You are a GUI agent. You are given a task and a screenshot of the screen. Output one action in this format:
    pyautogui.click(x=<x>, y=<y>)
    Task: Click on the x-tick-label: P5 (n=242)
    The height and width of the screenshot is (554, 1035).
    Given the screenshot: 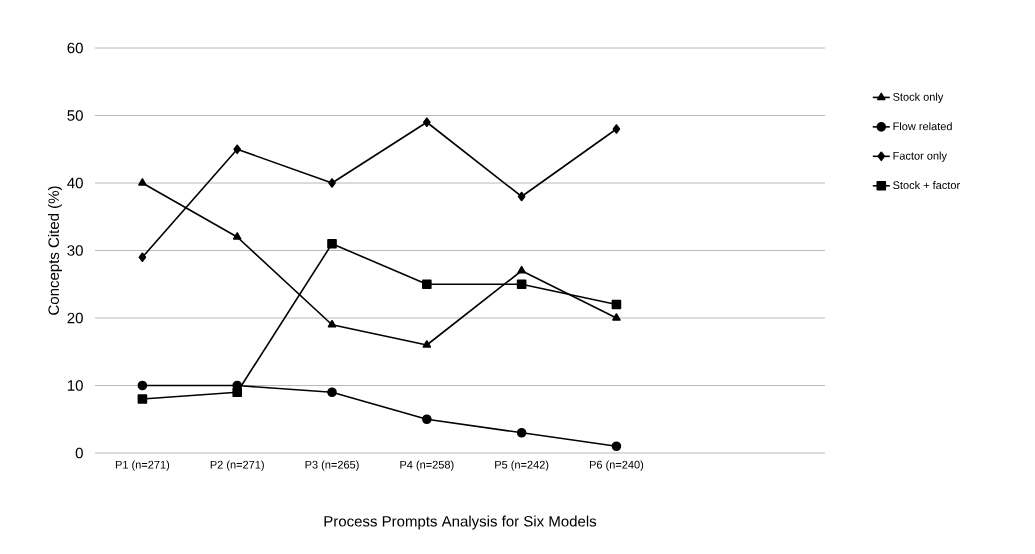 What is the action you would take?
    pyautogui.click(x=522, y=465)
    